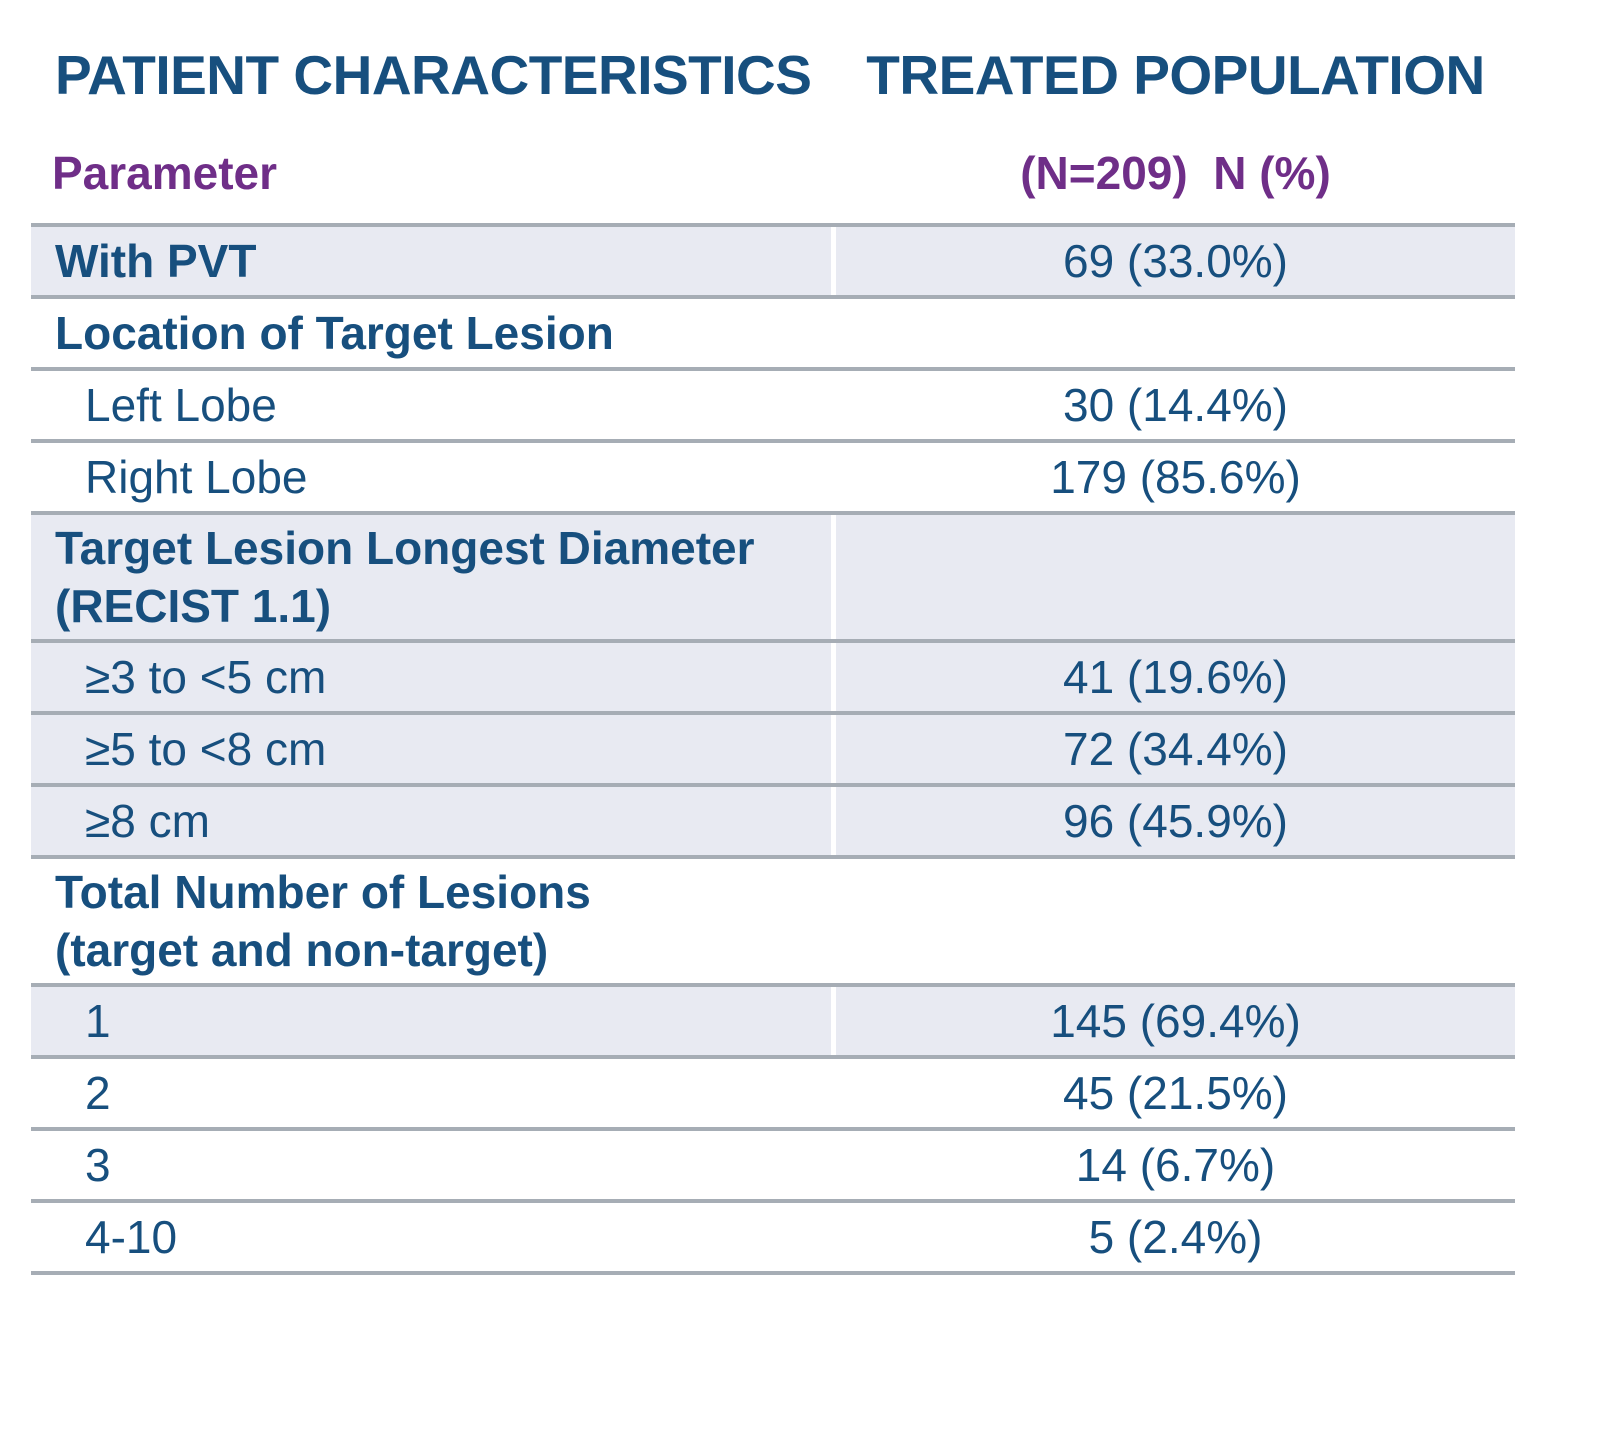  What do you see at coordinates (1175, 1021) in the screenshot?
I see `row-value: 145 (69.4%)` at bounding box center [1175, 1021].